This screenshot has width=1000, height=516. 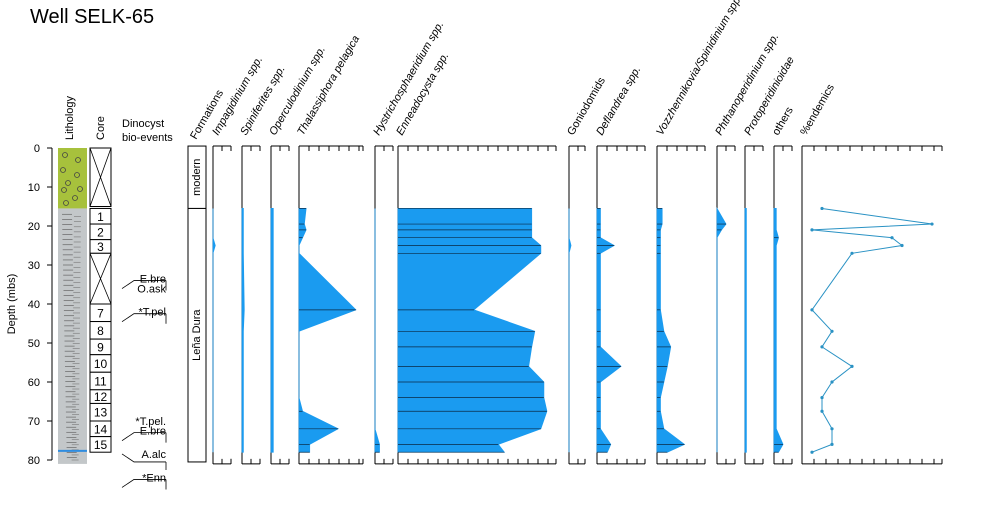 What do you see at coordinates (101, 397) in the screenshot?
I see `core-label: 12` at bounding box center [101, 397].